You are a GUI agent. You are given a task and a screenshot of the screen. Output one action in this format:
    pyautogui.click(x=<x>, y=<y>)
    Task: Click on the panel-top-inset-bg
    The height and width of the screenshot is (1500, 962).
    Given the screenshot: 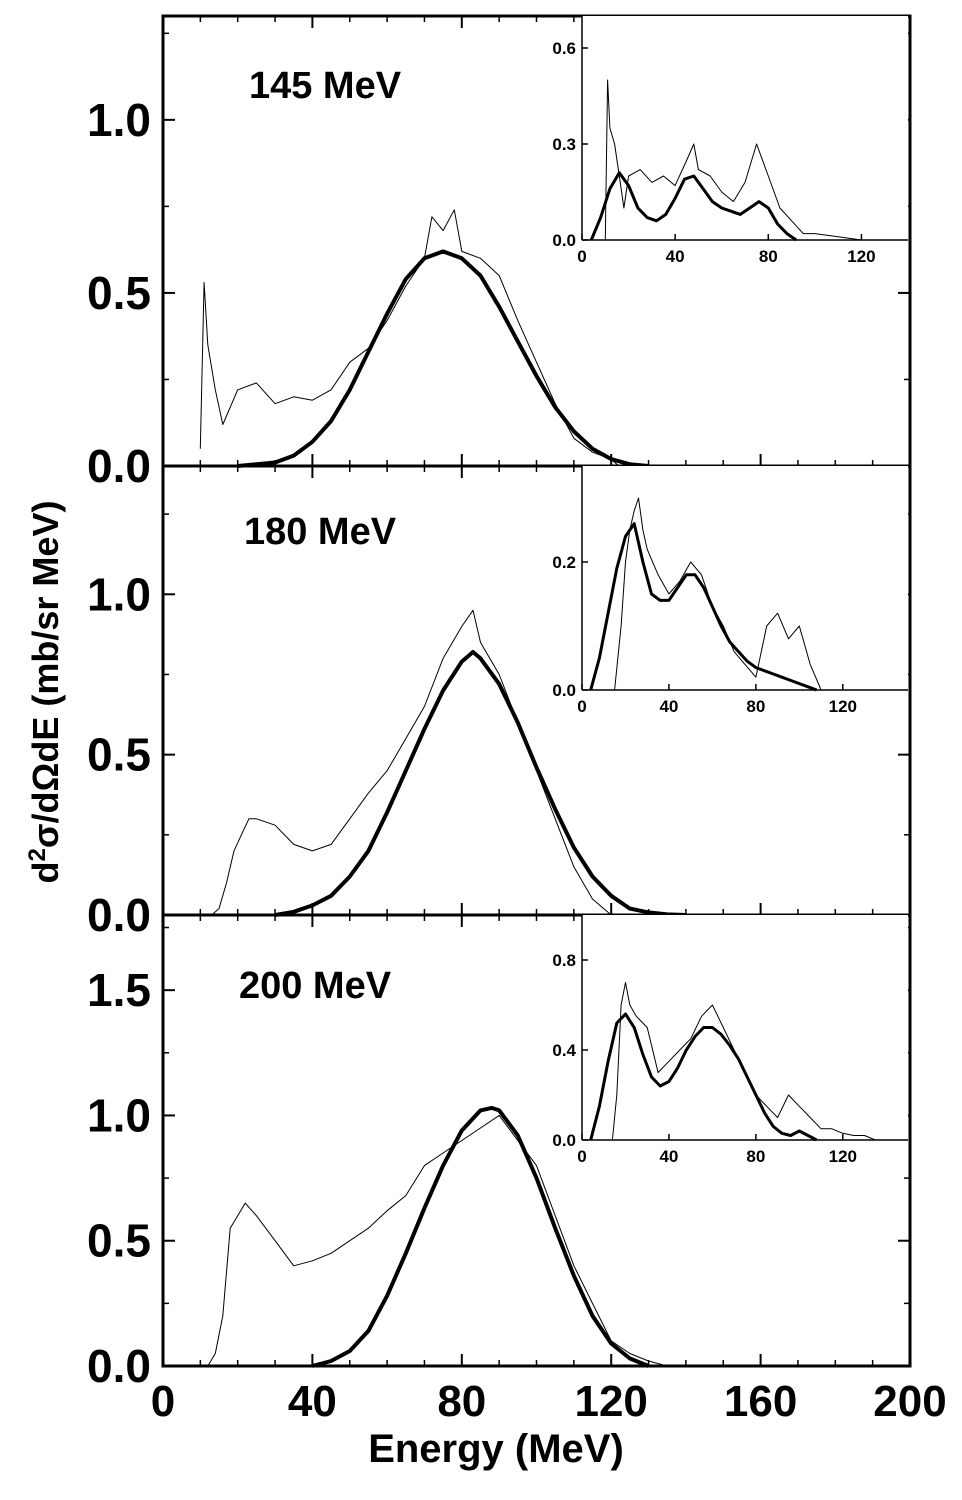 What is the action you would take?
    pyautogui.click(x=745, y=128)
    